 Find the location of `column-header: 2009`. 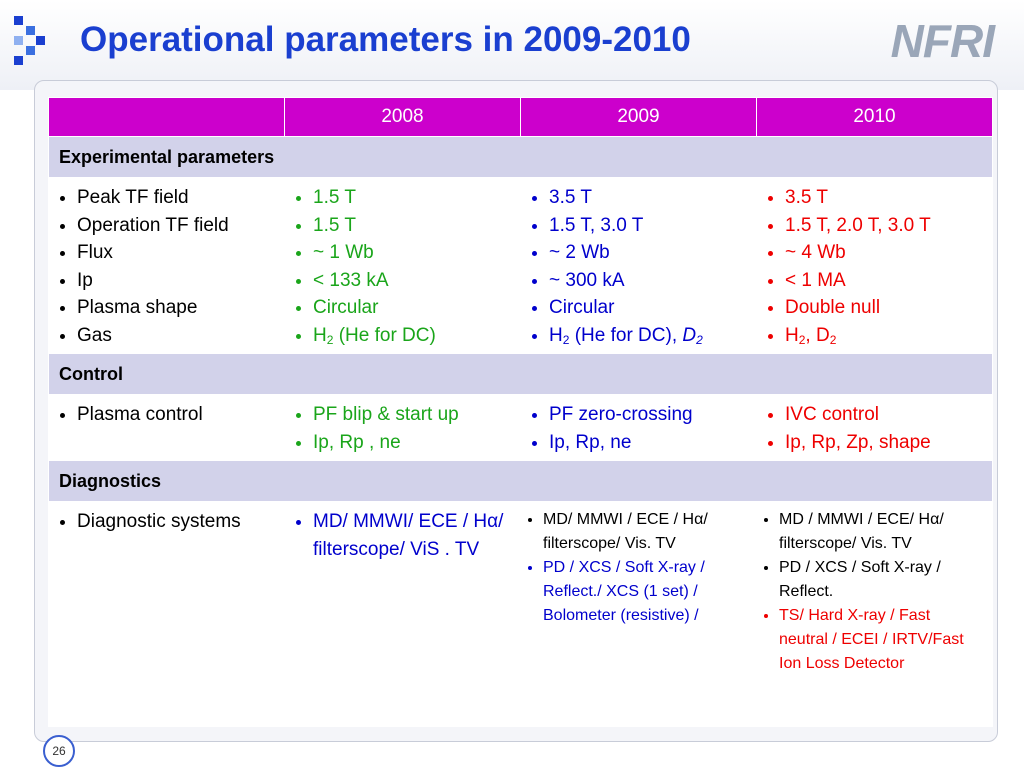

column-header: 2009 is located at coordinates (638, 117).